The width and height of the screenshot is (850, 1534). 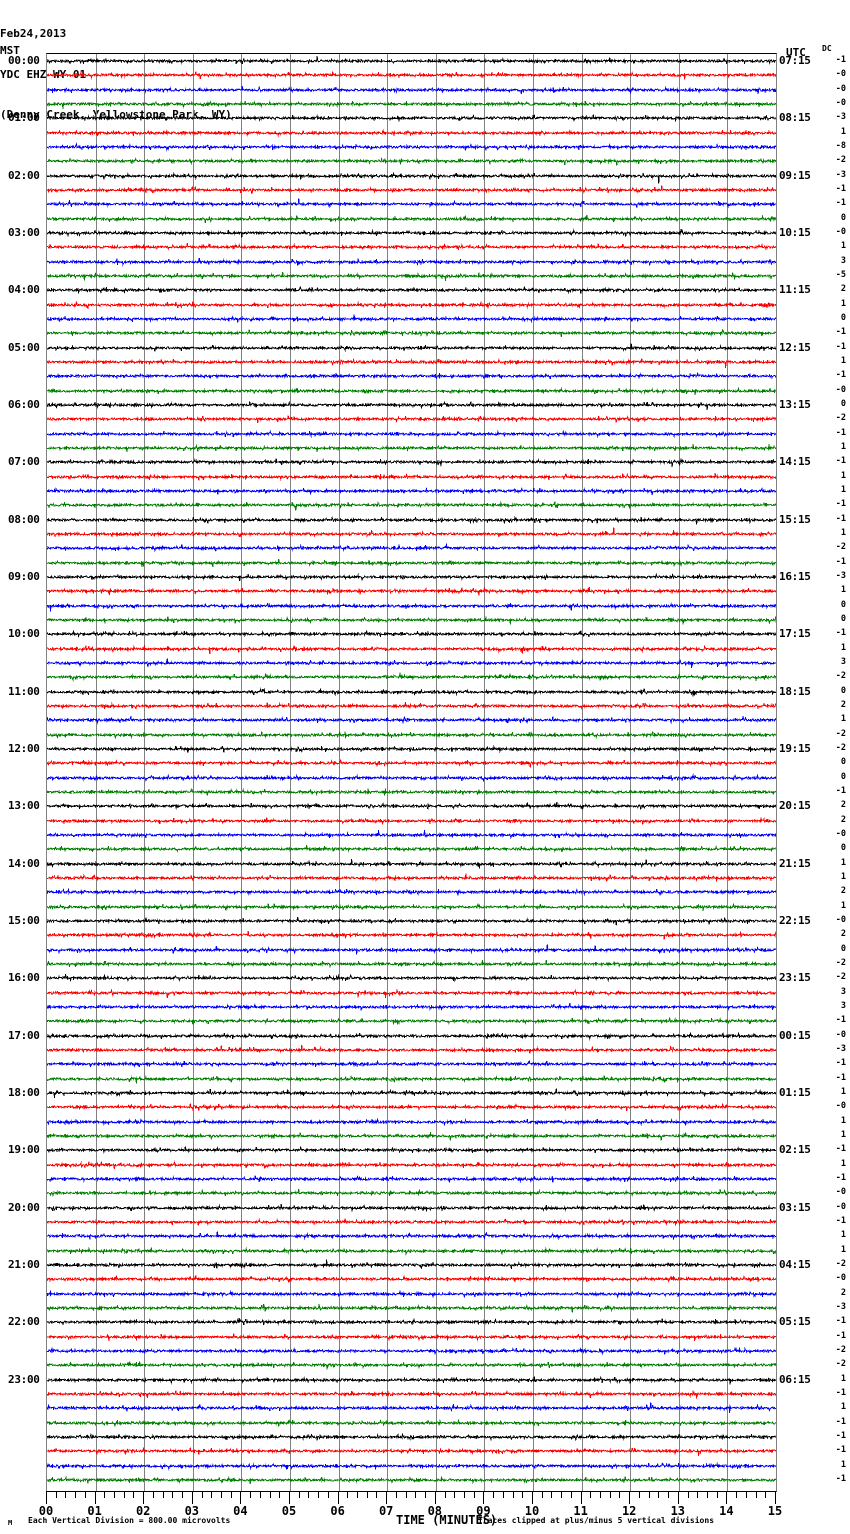 What do you see at coordinates (46, 1511) in the screenshot?
I see `x-tick-label: 00` at bounding box center [46, 1511].